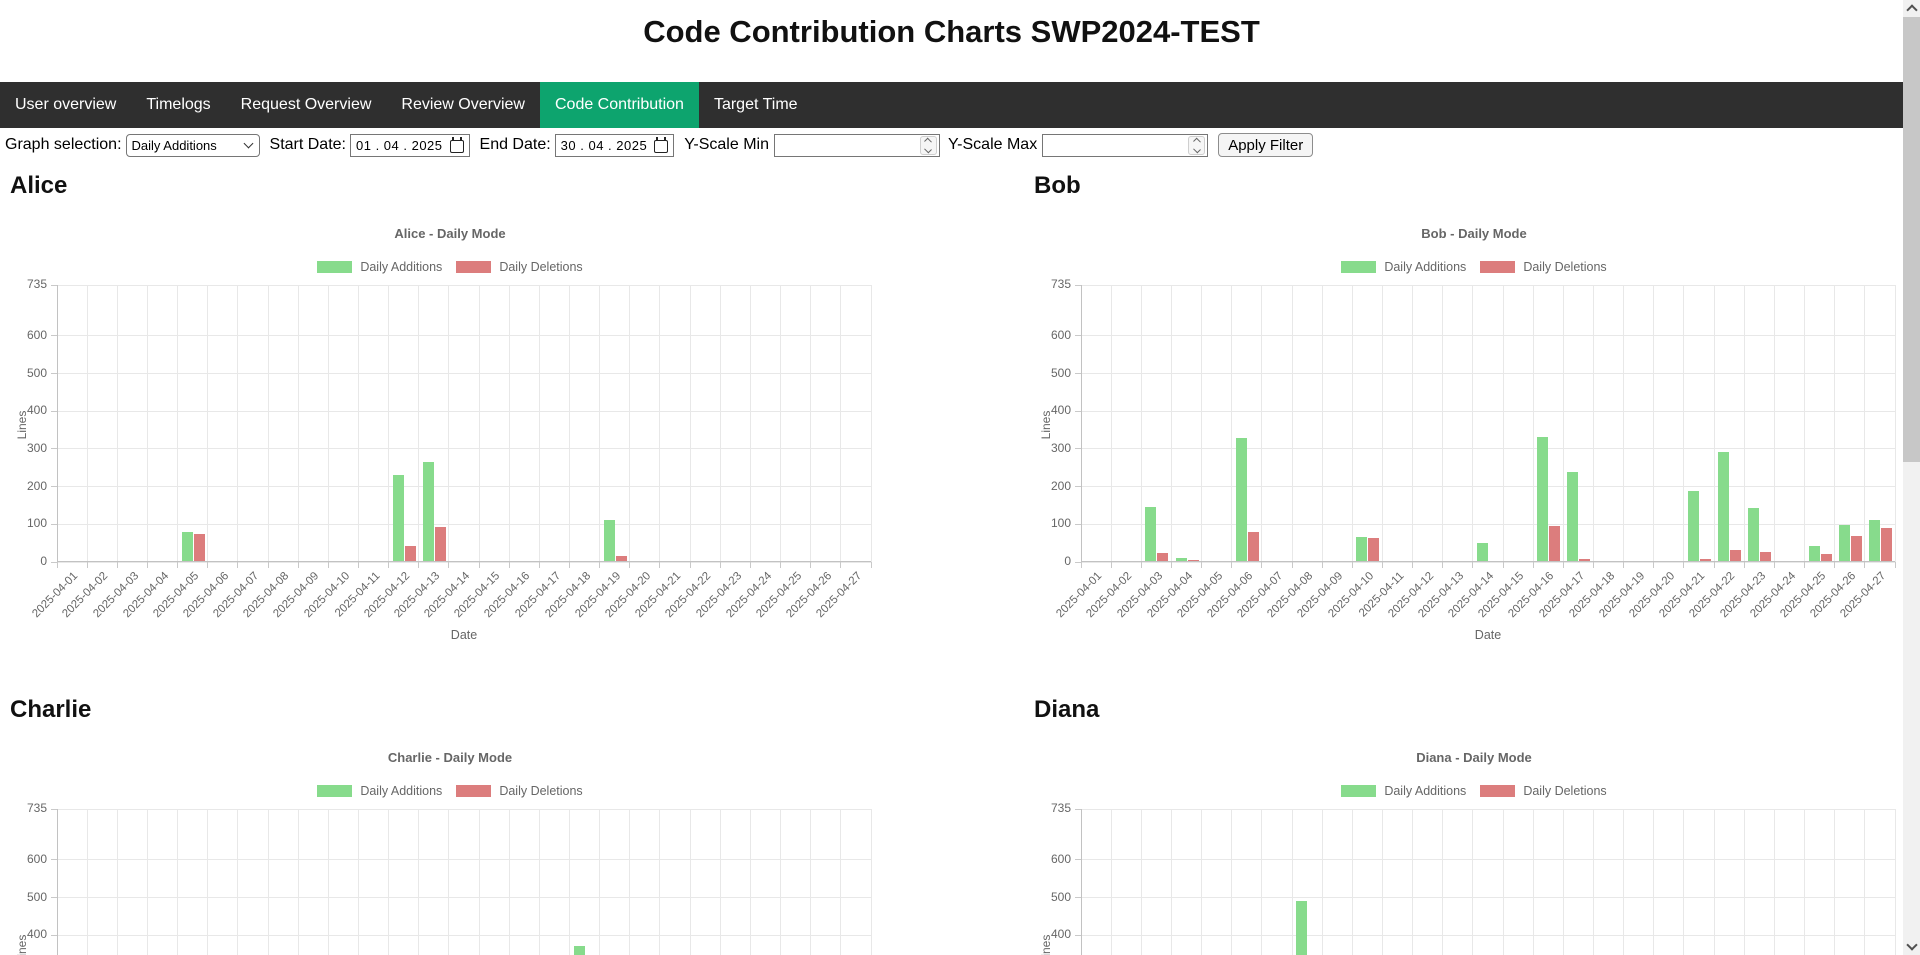  I want to click on end-date-value: 30 . 04 . 2025, so click(604, 145).